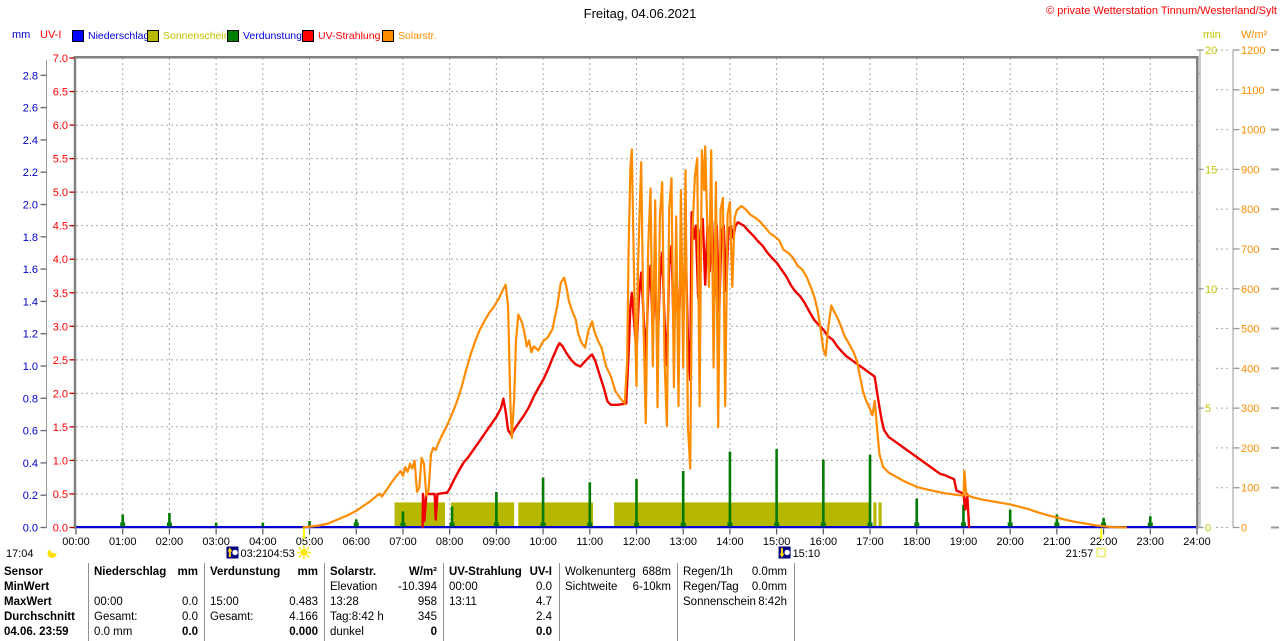  What do you see at coordinates (777, 542) in the screenshot?
I see `x-tick-label: 15:00` at bounding box center [777, 542].